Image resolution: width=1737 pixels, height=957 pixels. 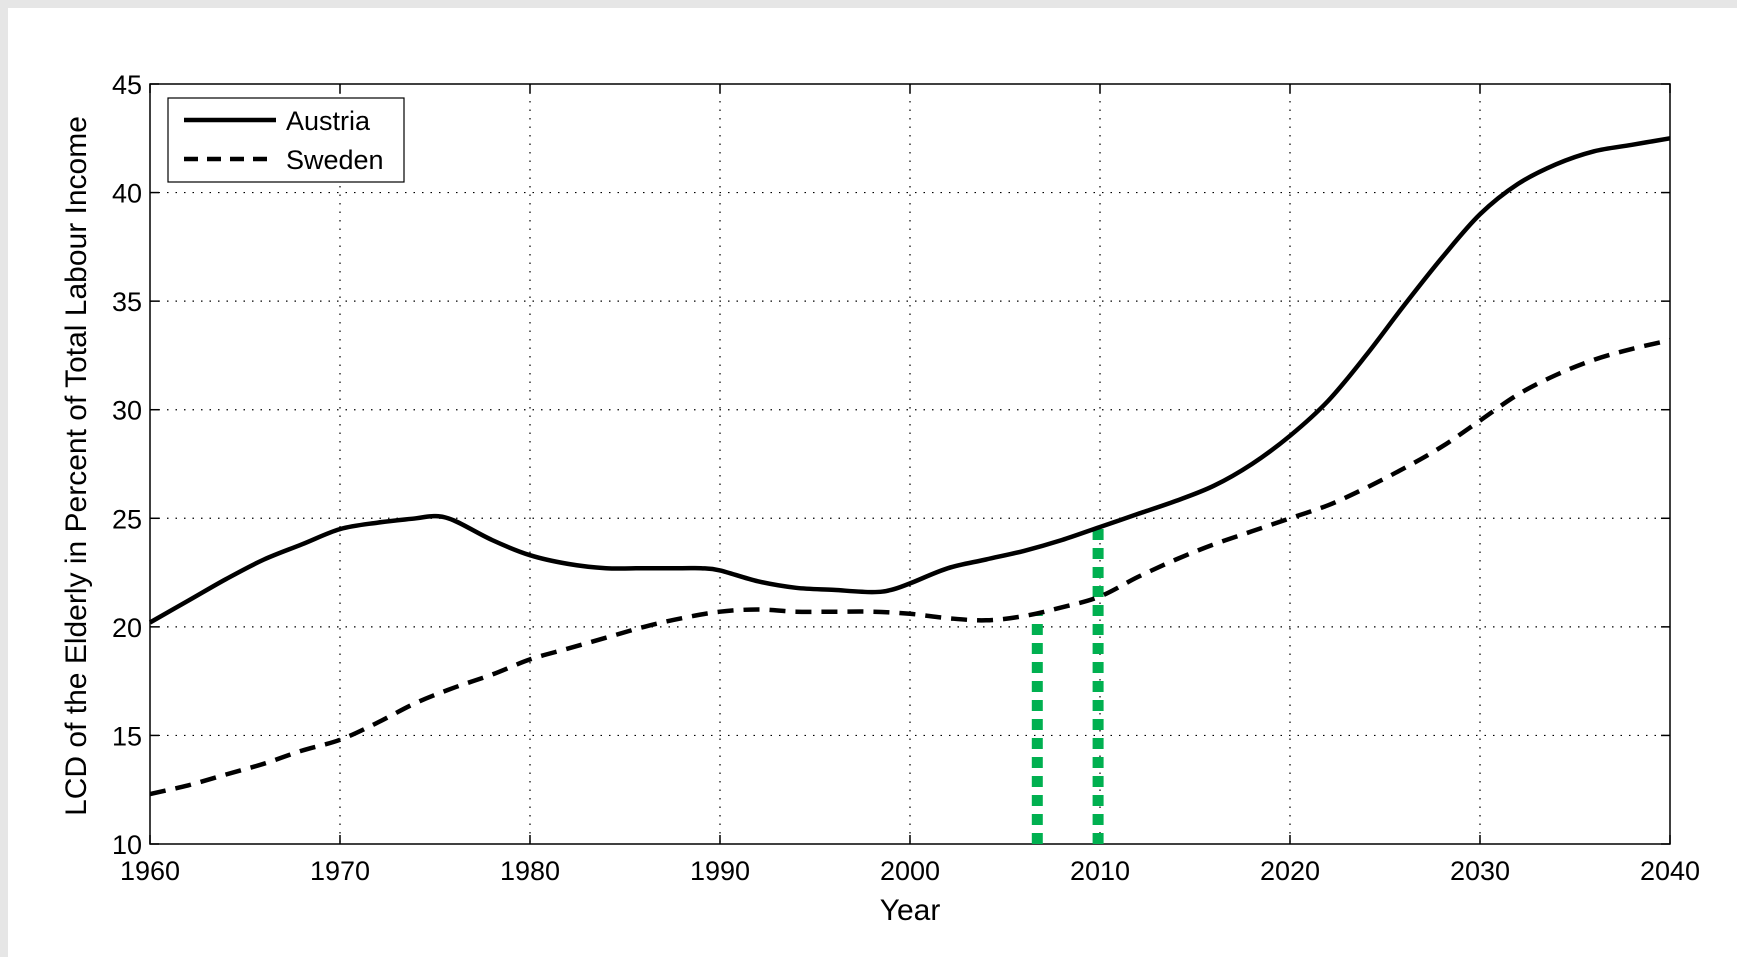 What do you see at coordinates (127, 194) in the screenshot?
I see `y-tick-label: 40` at bounding box center [127, 194].